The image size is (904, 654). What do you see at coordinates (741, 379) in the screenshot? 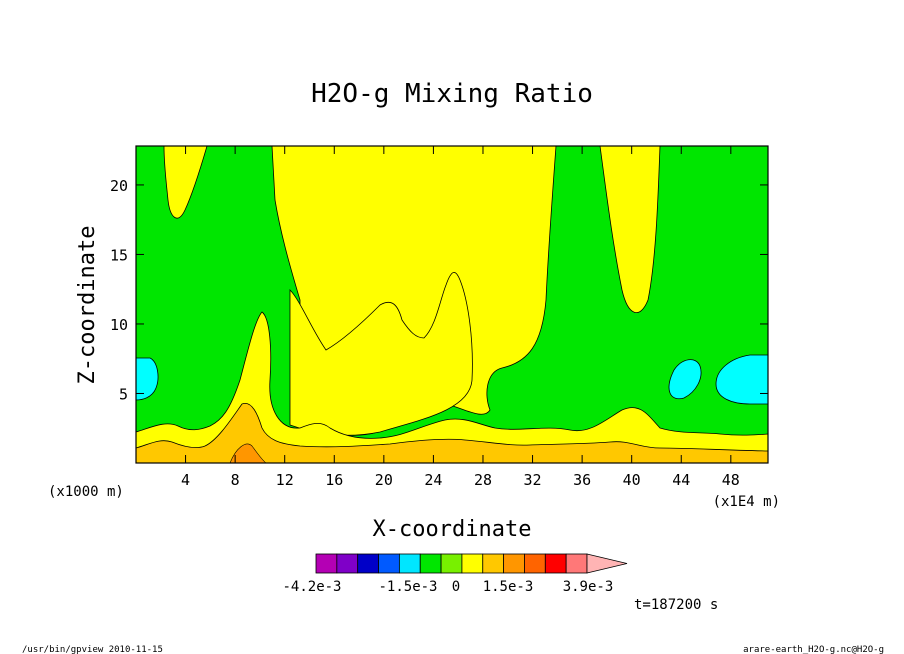
I see `cyan-region-right-large` at bounding box center [741, 379].